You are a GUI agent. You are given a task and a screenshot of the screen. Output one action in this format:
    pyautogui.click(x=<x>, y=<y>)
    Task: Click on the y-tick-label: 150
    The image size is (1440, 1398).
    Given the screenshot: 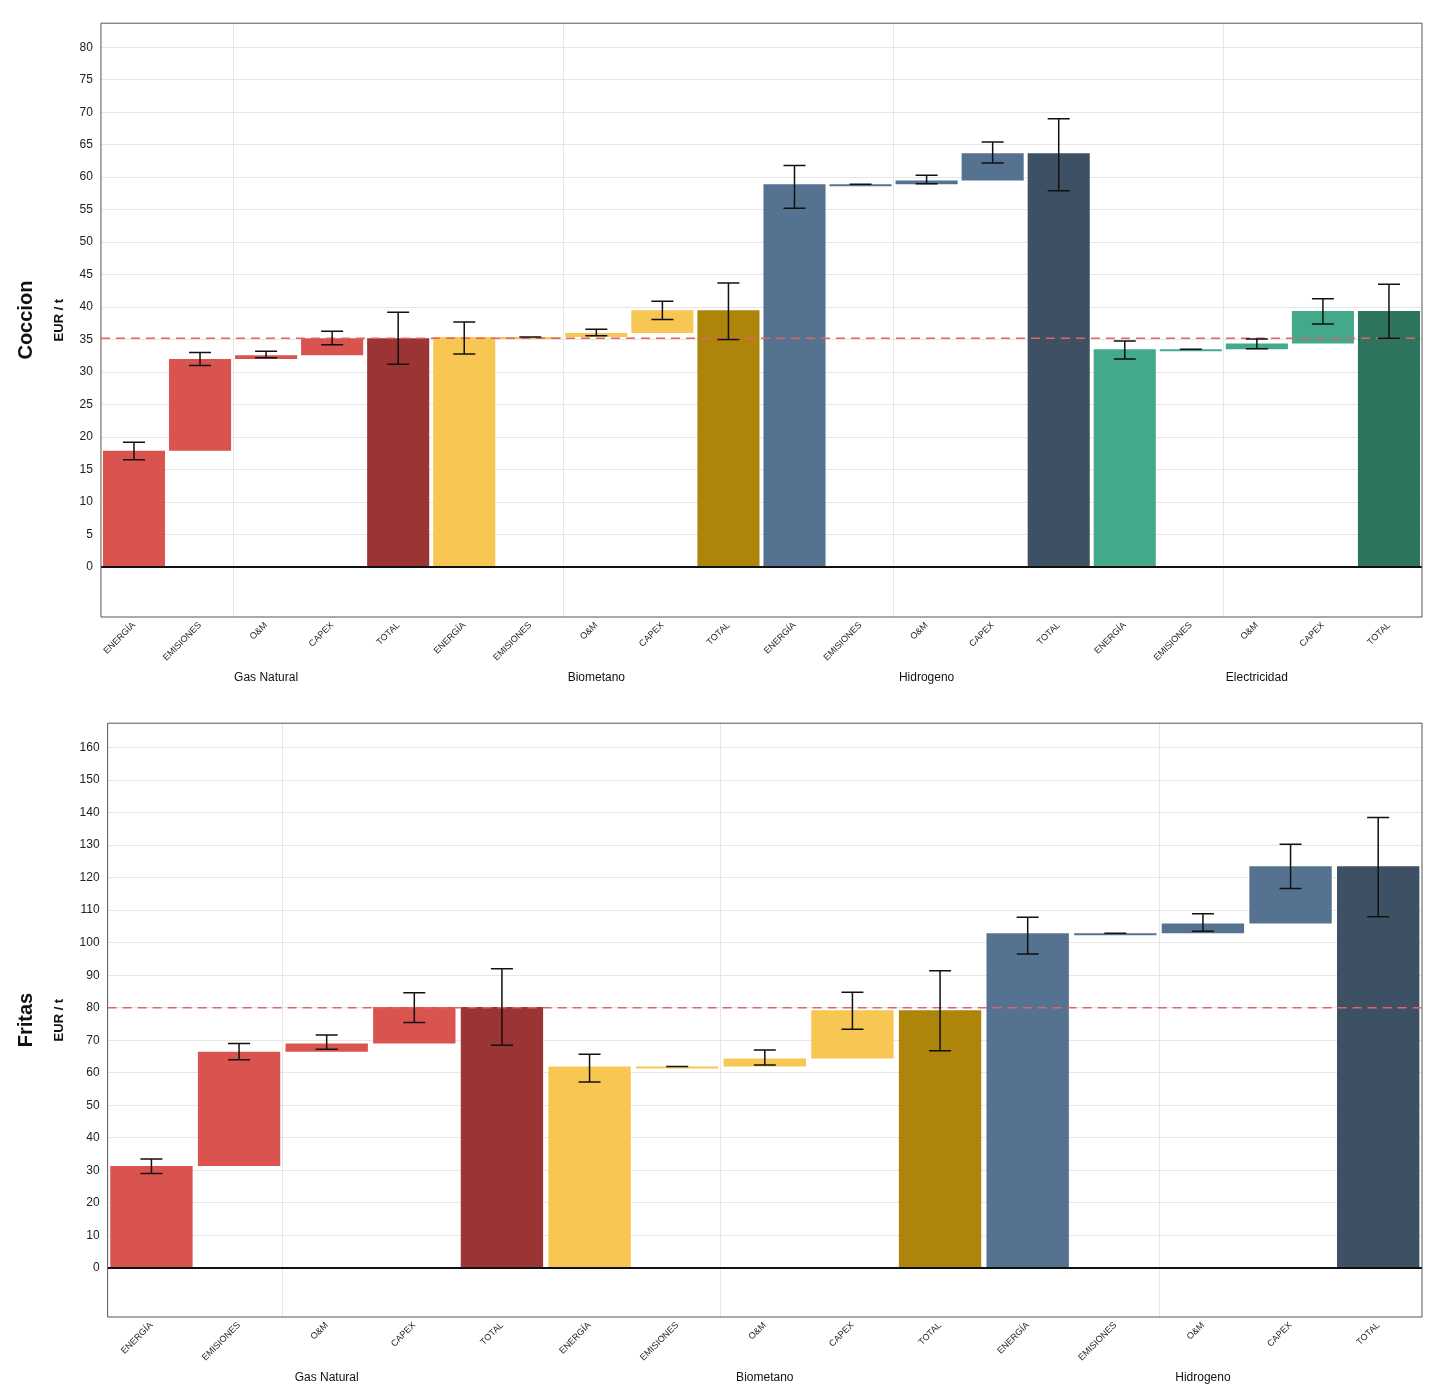 What is the action you would take?
    pyautogui.click(x=89, y=779)
    